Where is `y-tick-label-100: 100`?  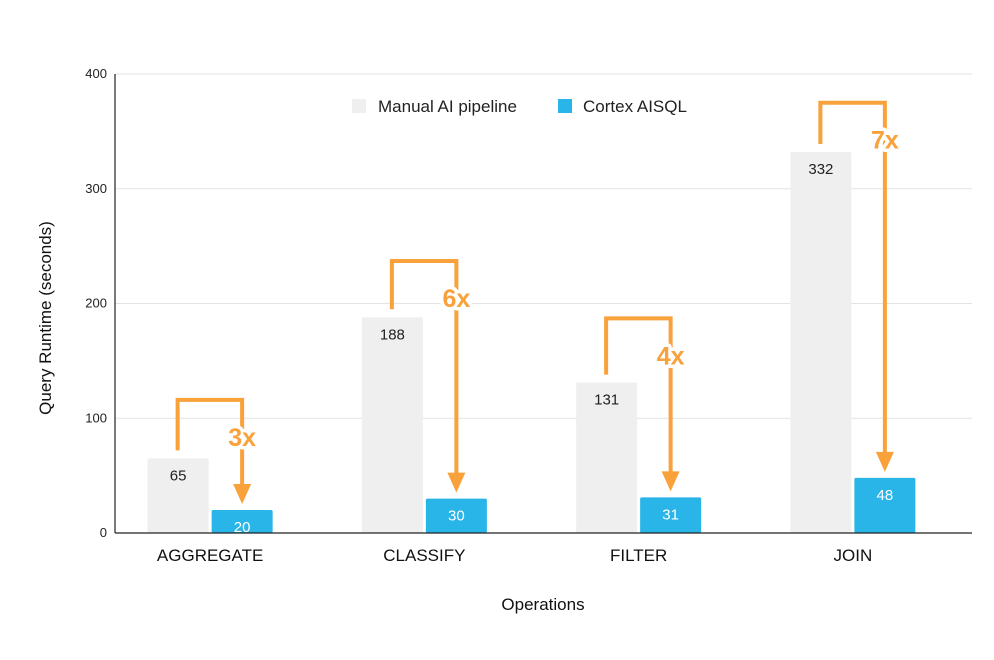
y-tick-label-100: 100 is located at coordinates (96, 417).